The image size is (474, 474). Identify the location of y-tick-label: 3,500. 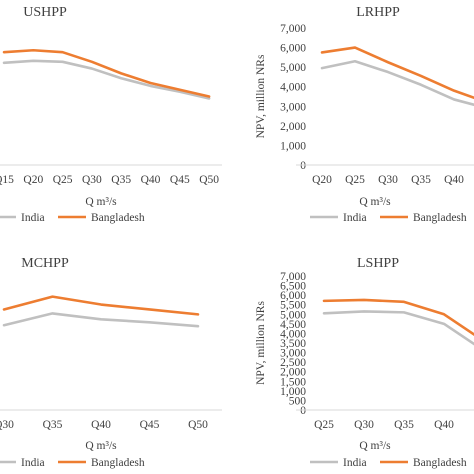
(293, 344).